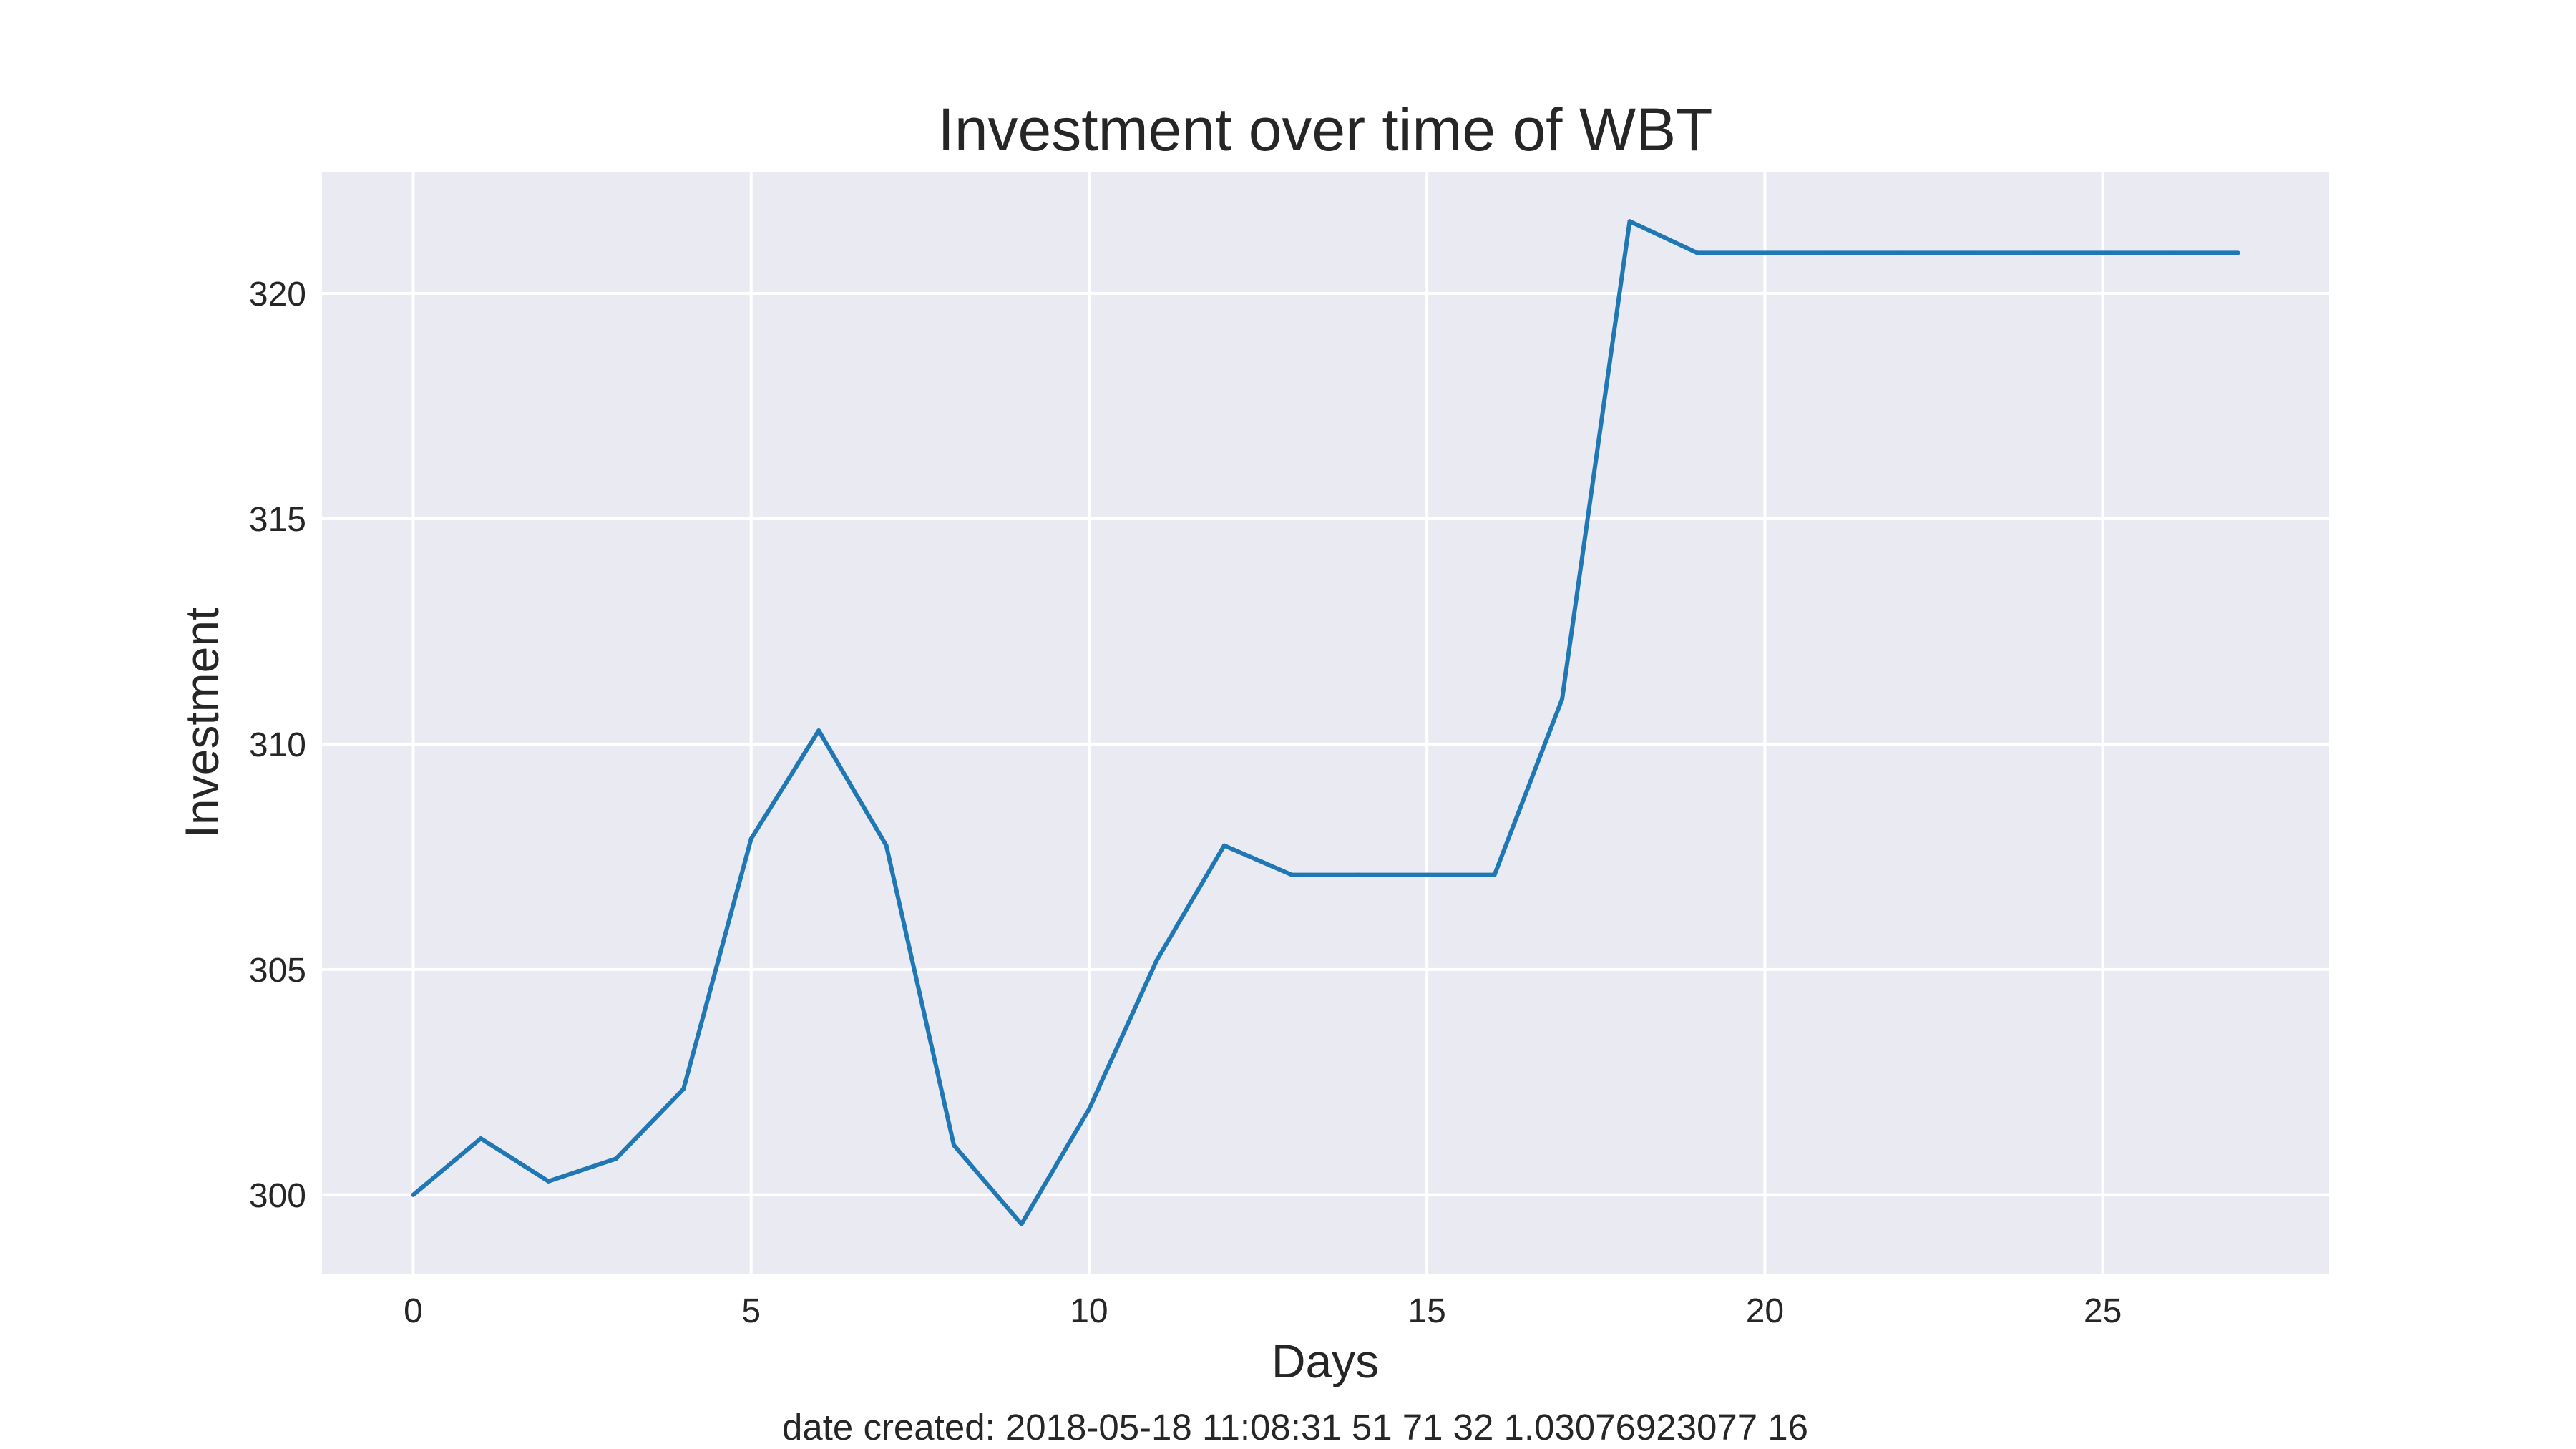 The height and width of the screenshot is (1449, 2576). Describe the element at coordinates (1426, 1311) in the screenshot. I see `x-tick-label: 15` at that location.